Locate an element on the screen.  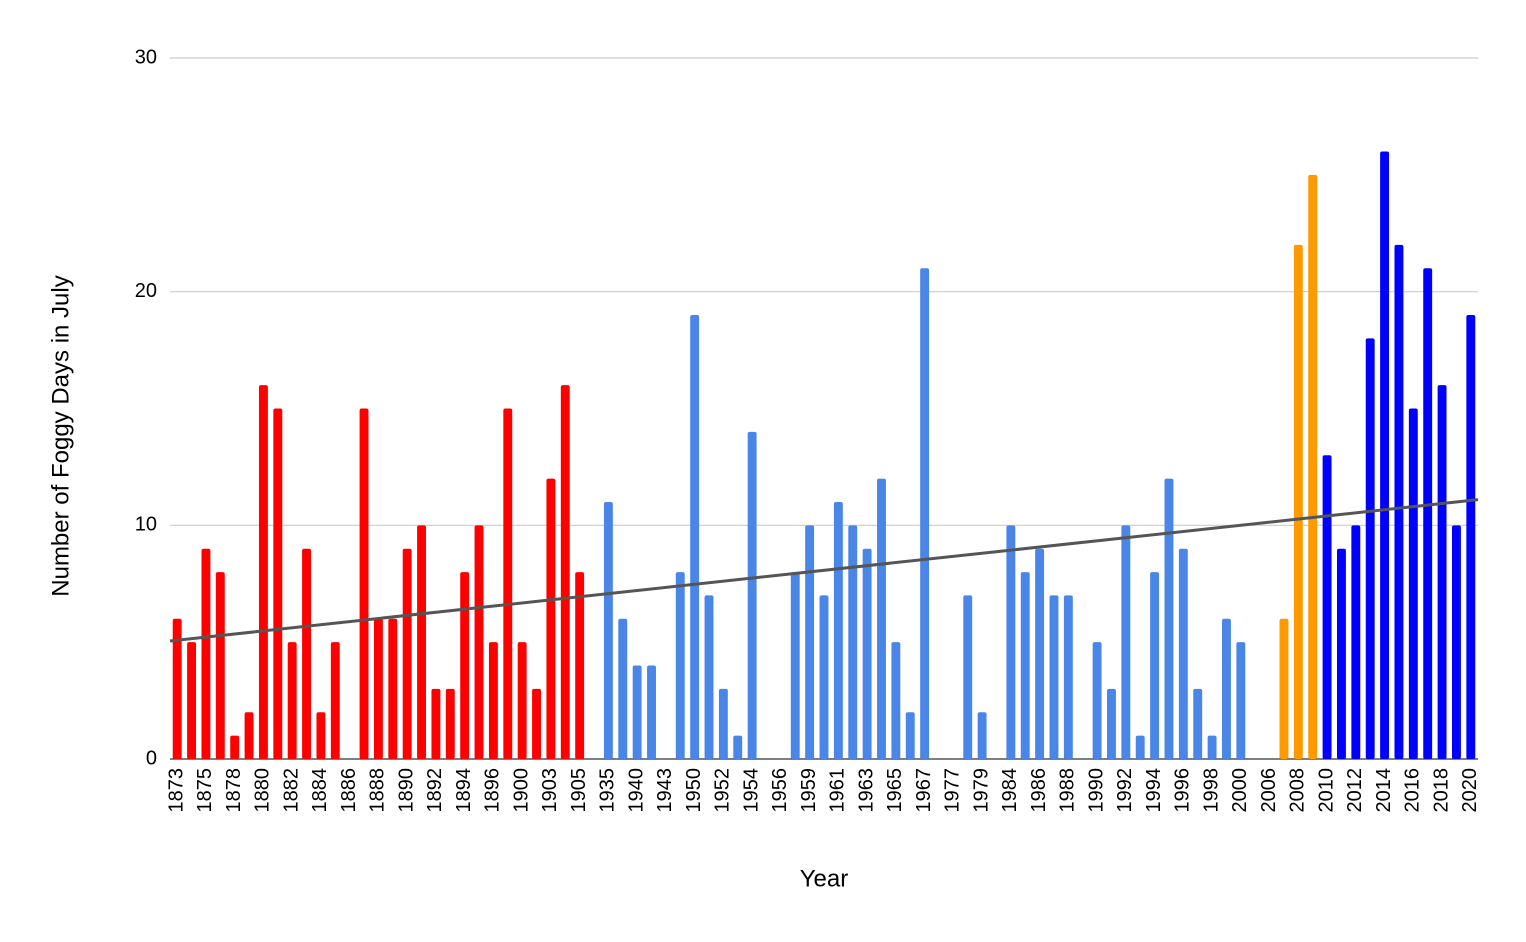
x-tick-label: 1984 is located at coordinates (1010, 790).